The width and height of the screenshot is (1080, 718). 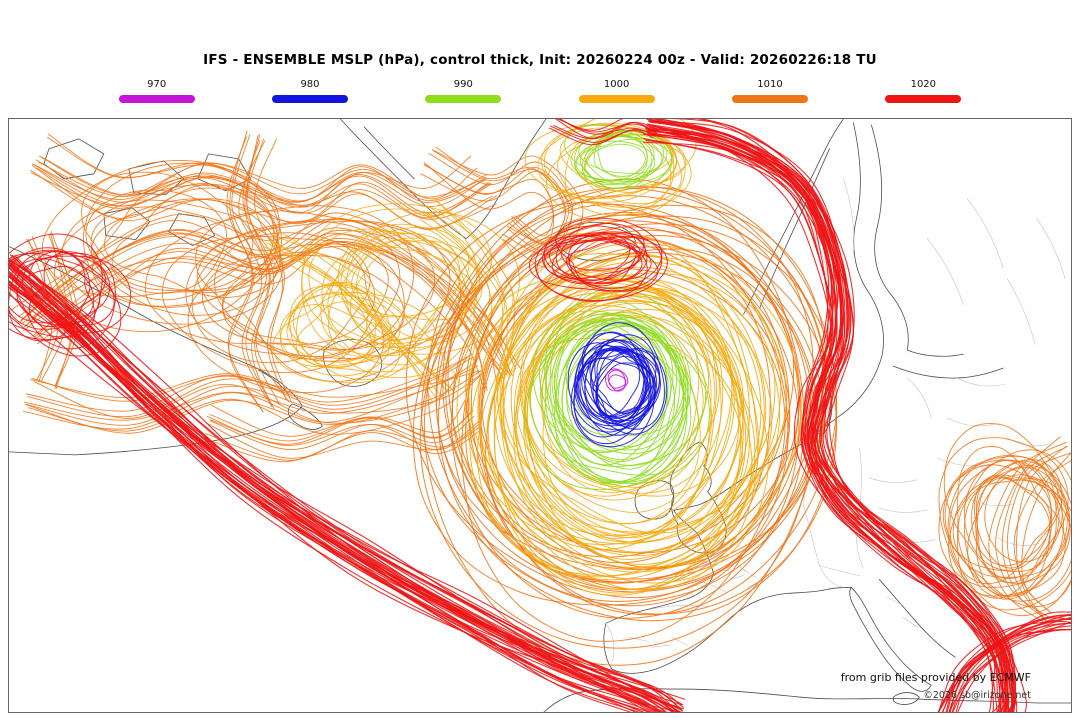 I want to click on credit-ecmwf: from grib files provided by ECMWF, so click(x=935, y=678).